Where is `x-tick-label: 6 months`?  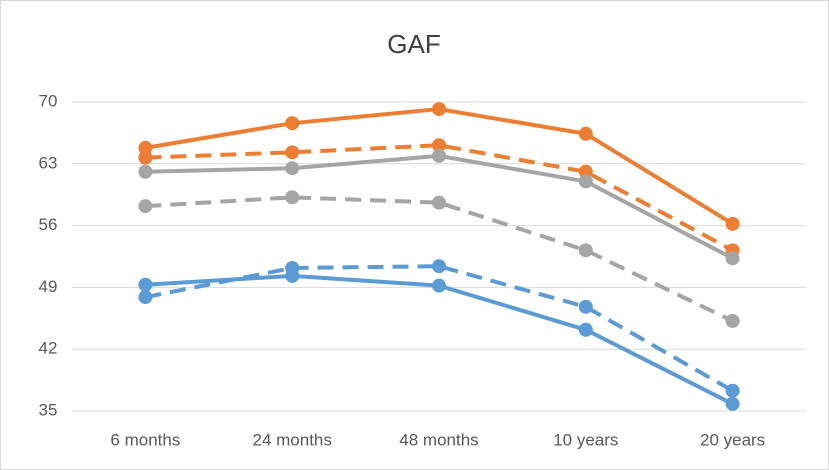
x-tick-label: 6 months is located at coordinates (145, 439).